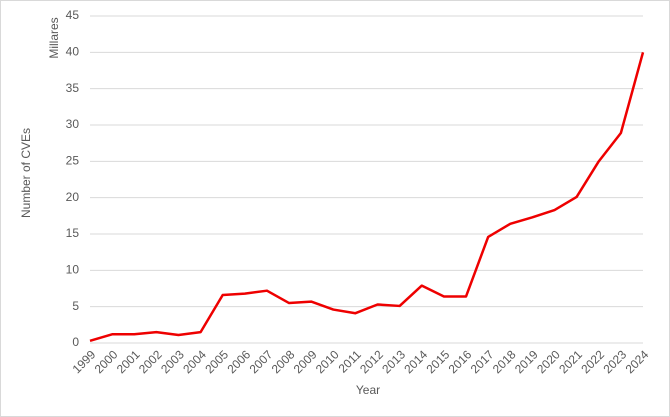 This screenshot has width=670, height=417. What do you see at coordinates (75, 306) in the screenshot?
I see `y-tick-label: 5` at bounding box center [75, 306].